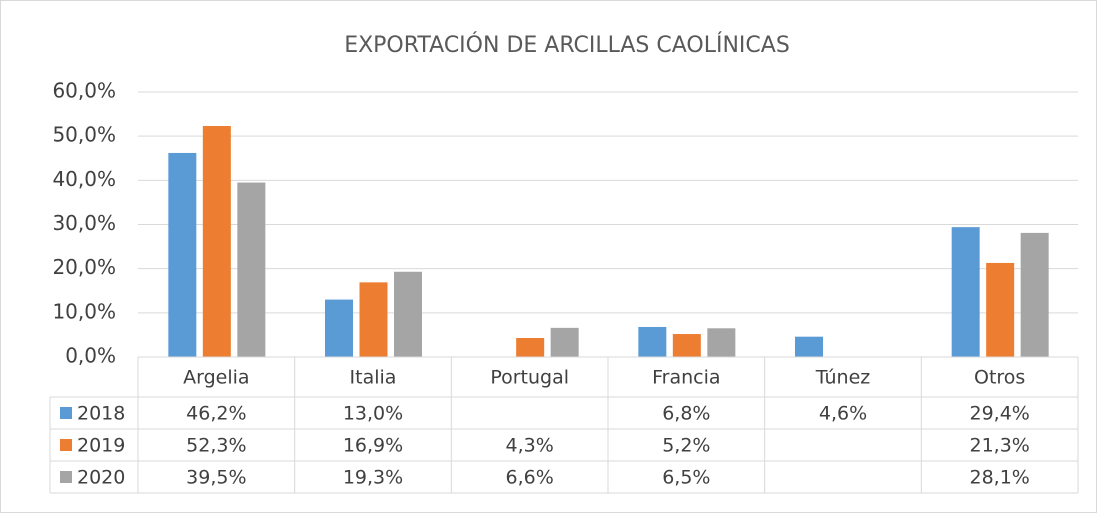  What do you see at coordinates (999, 378) in the screenshot?
I see `x-tick-label: Otros` at bounding box center [999, 378].